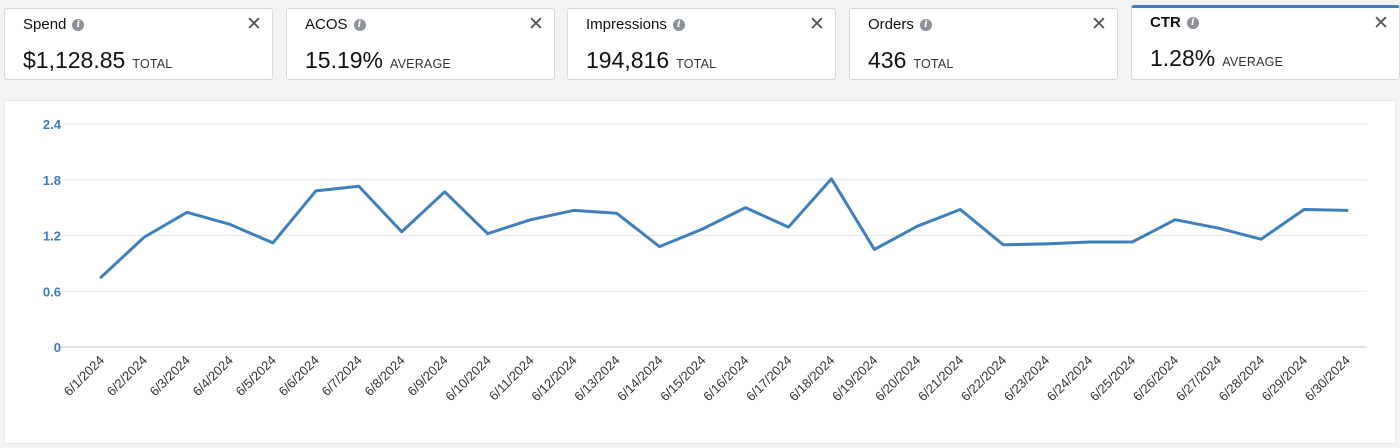  I want to click on metric-title: Orders i, so click(900, 24).